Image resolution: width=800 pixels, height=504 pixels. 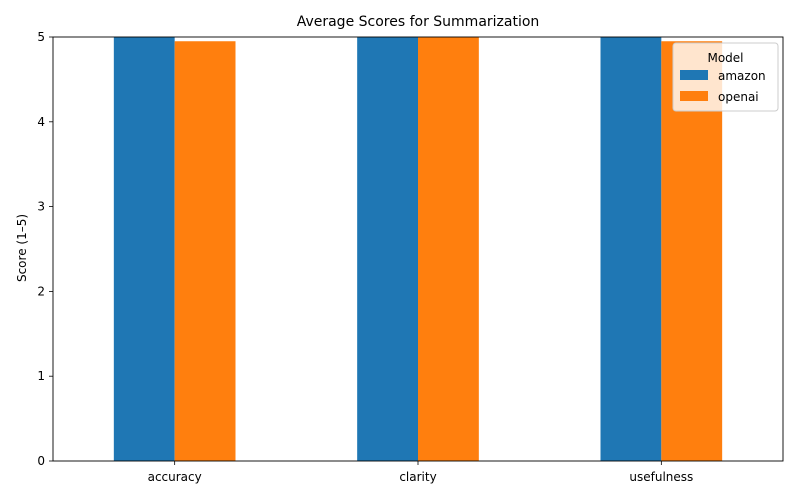 What do you see at coordinates (205, 251) in the screenshot?
I see `bar-openai-accuracy` at bounding box center [205, 251].